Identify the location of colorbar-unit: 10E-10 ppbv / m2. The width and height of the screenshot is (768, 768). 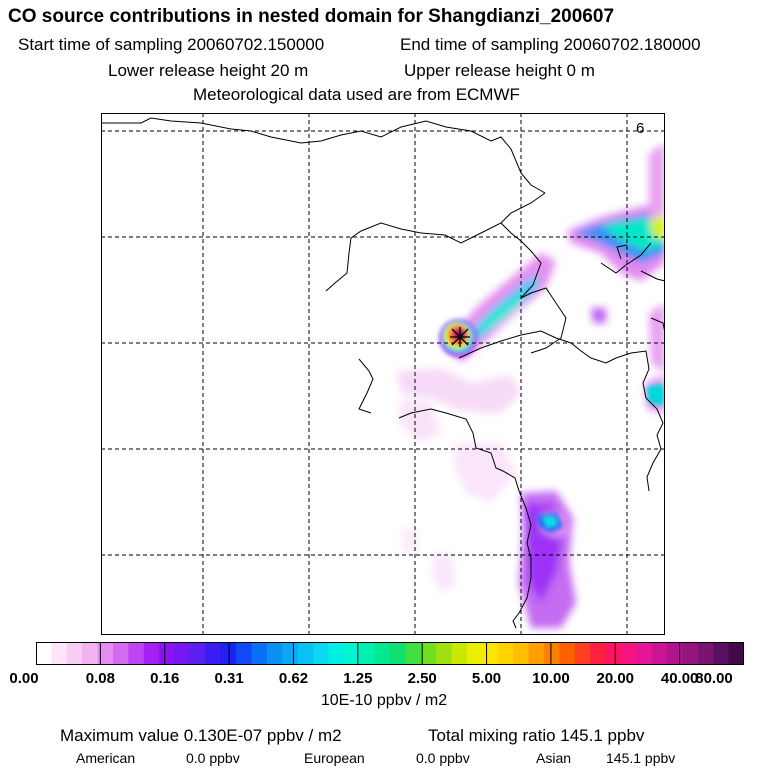
(384, 700).